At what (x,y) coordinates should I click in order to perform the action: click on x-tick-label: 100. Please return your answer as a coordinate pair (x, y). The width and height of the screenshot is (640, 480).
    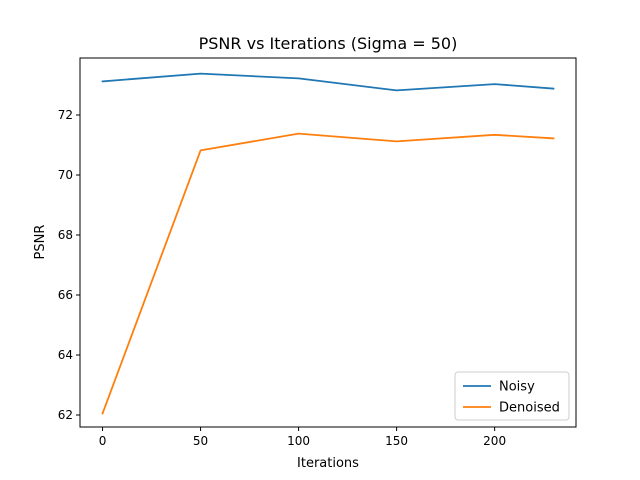
    Looking at the image, I should click on (298, 441).